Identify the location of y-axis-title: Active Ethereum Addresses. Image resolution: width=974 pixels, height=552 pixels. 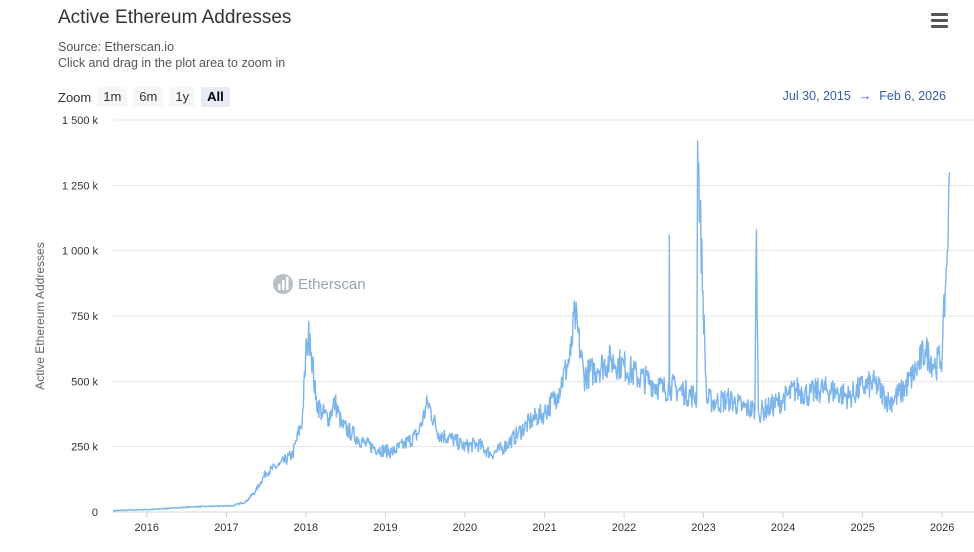
(40, 315).